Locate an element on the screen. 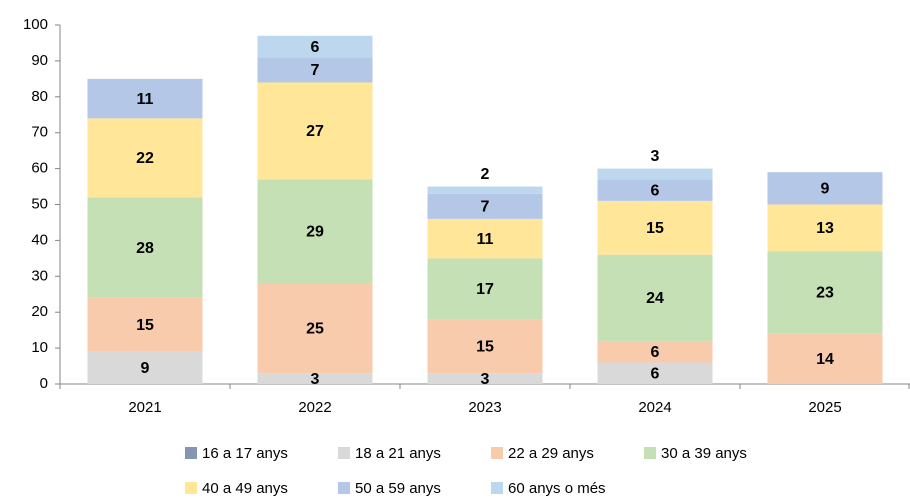 The width and height of the screenshot is (910, 499). x-tick-label: 2022 is located at coordinates (314, 407).